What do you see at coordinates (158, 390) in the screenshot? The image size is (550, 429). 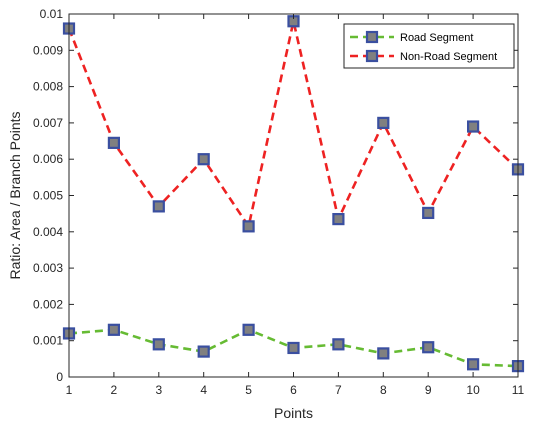 I see `x-tick-label: 3` at bounding box center [158, 390].